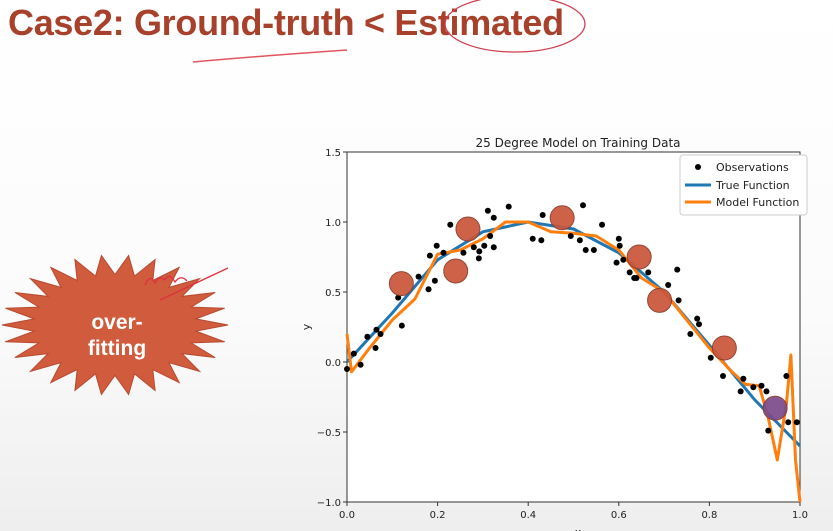 The height and width of the screenshot is (531, 833). What do you see at coordinates (117, 348) in the screenshot?
I see `badge-line2: fitting` at bounding box center [117, 348].